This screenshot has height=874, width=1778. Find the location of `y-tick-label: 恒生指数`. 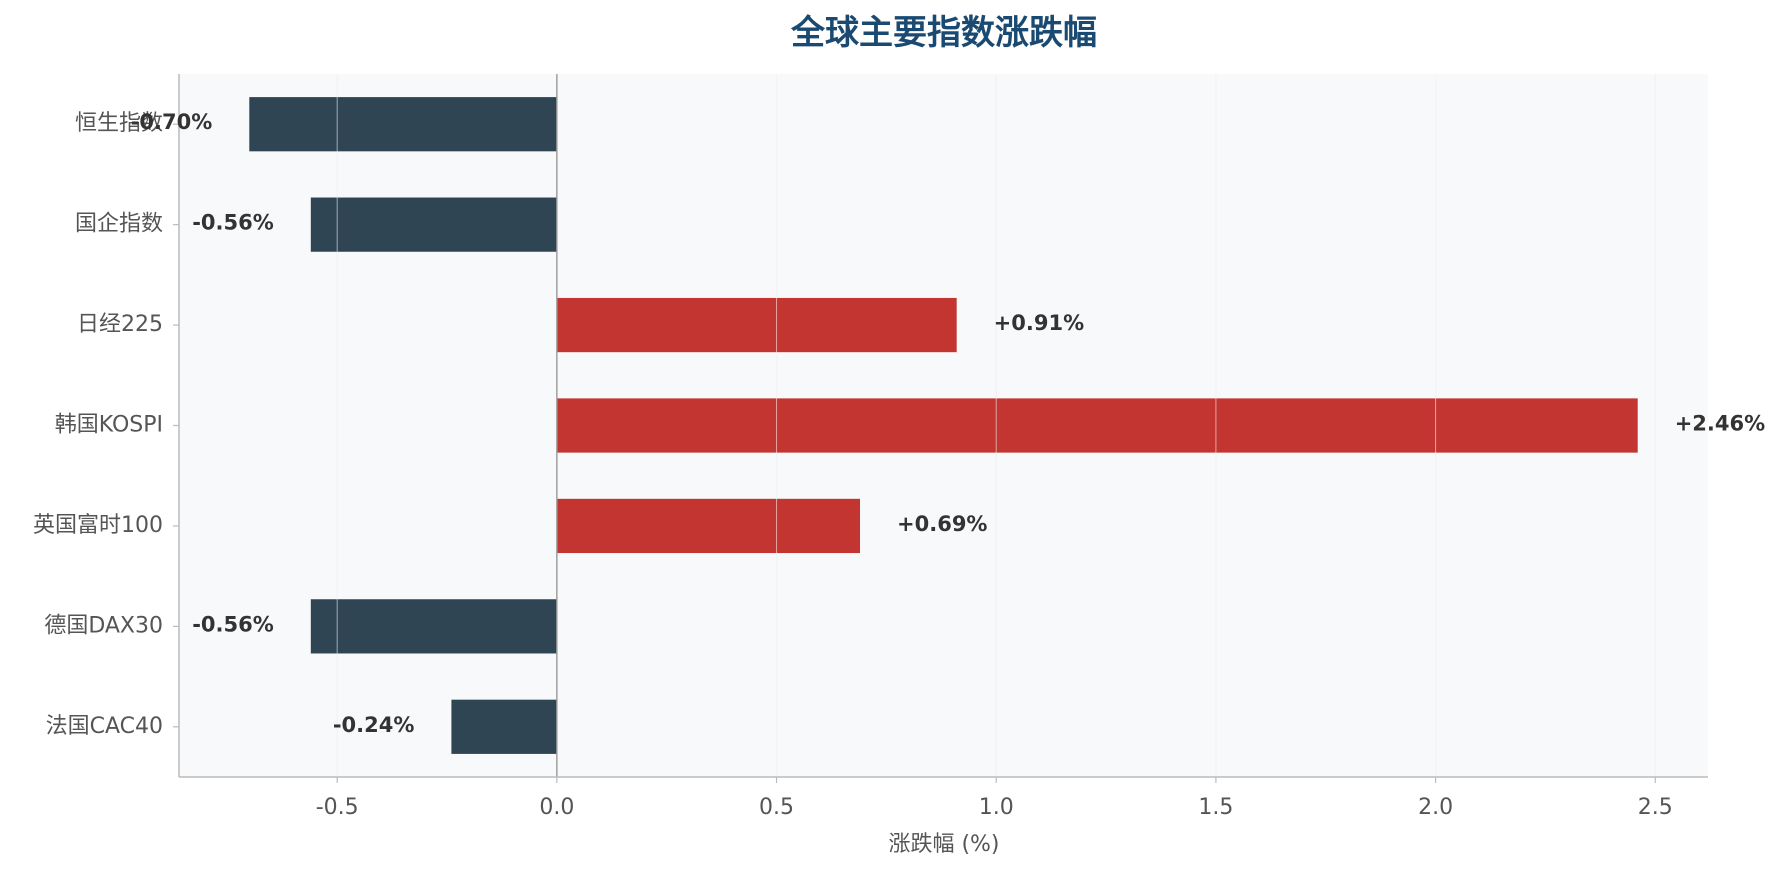

y-tick-label: 恒生指数 is located at coordinates (119, 123).